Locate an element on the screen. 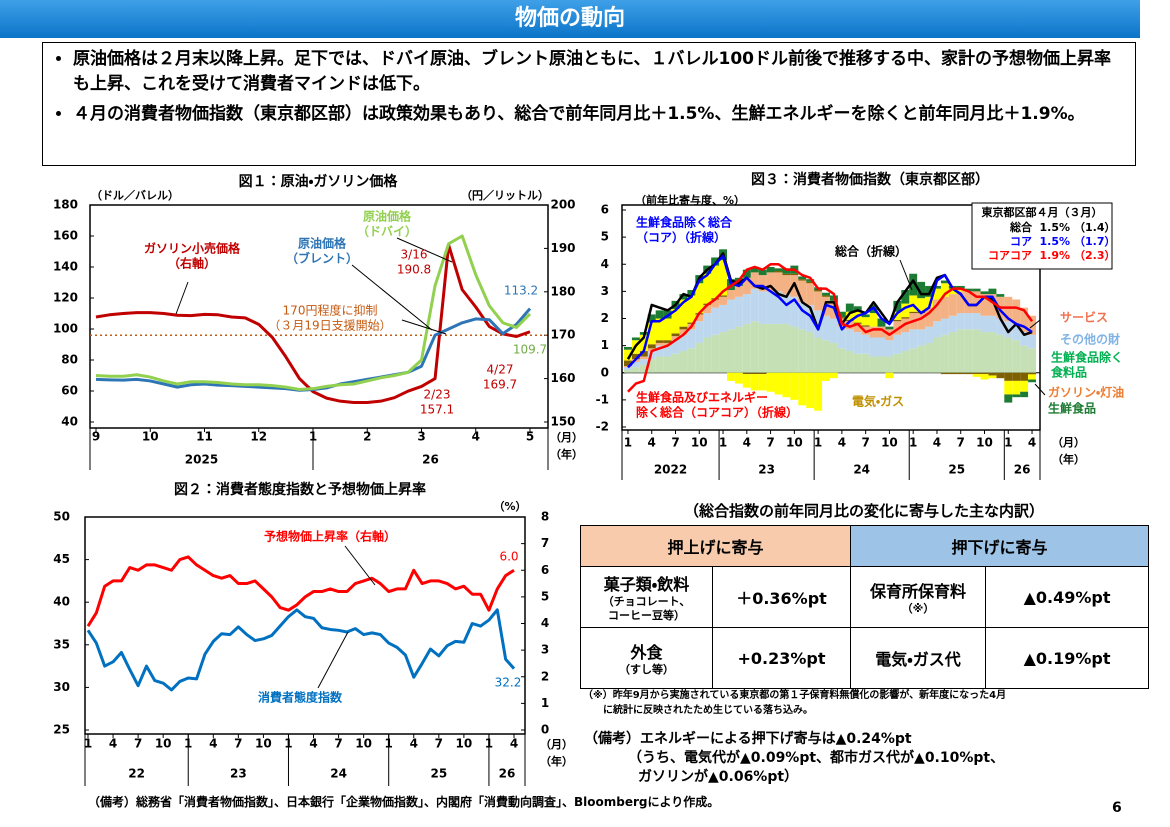  y-tick-label: 80 is located at coordinates (69, 360).